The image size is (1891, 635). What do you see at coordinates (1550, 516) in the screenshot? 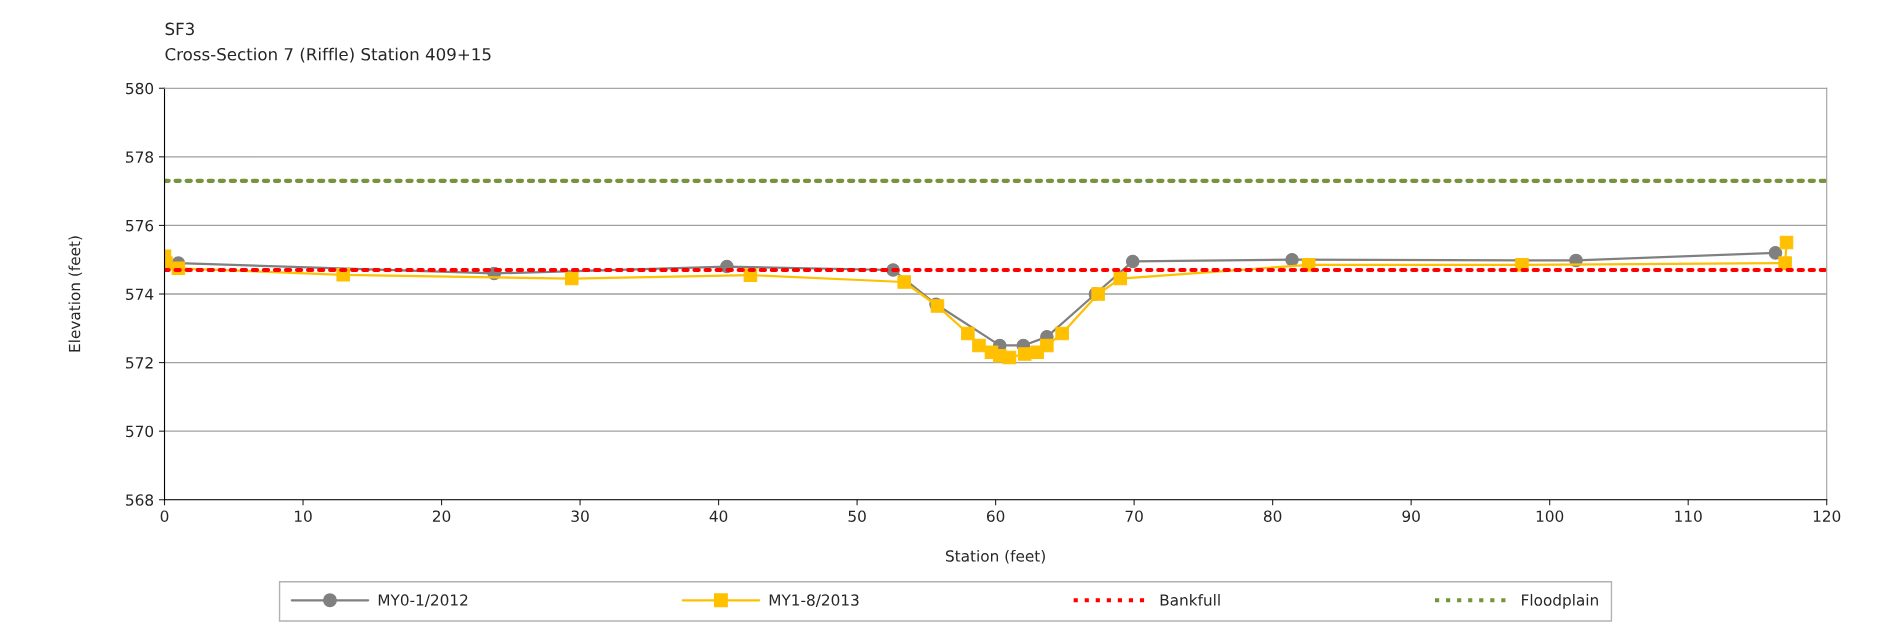
I see `x-tick-label: 100` at bounding box center [1550, 516].